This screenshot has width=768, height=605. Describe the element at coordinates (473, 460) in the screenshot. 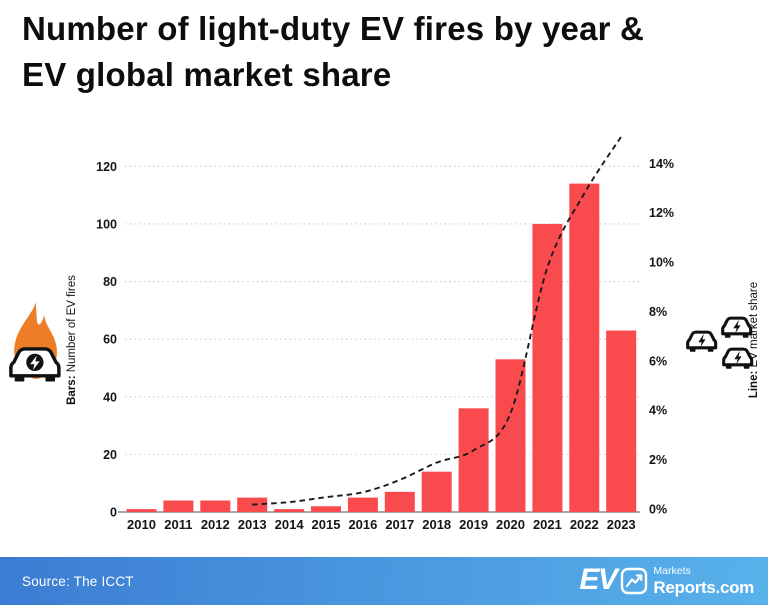

I see `bar-2019` at that location.